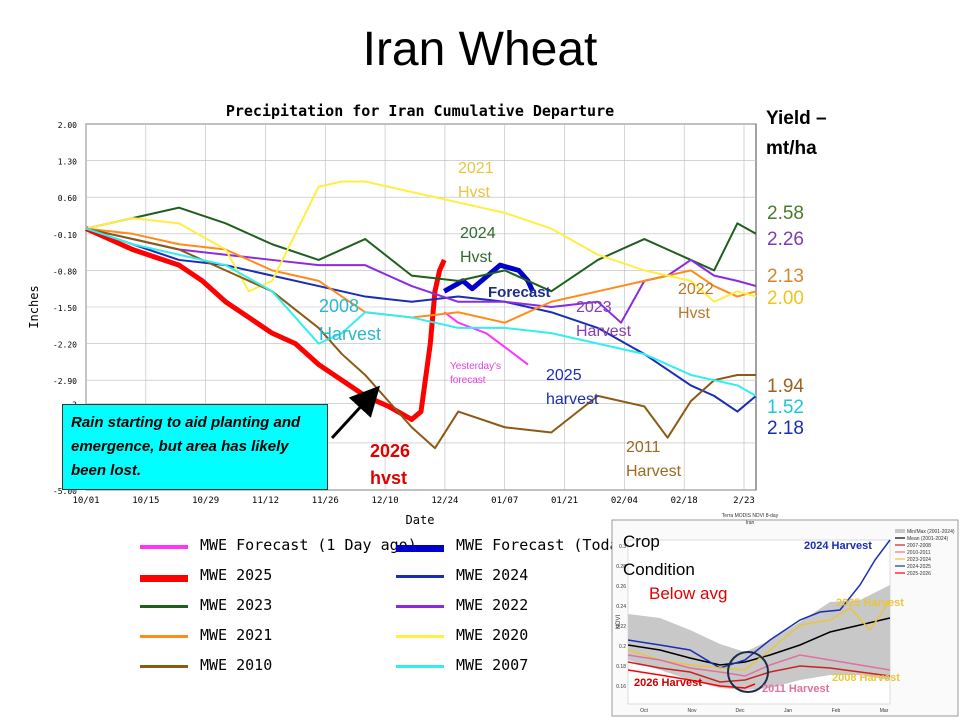 This screenshot has width=960, height=720. Describe the element at coordinates (866, 678) in the screenshot. I see `inset-label-2008-harvest: 2008 Harvest` at that location.